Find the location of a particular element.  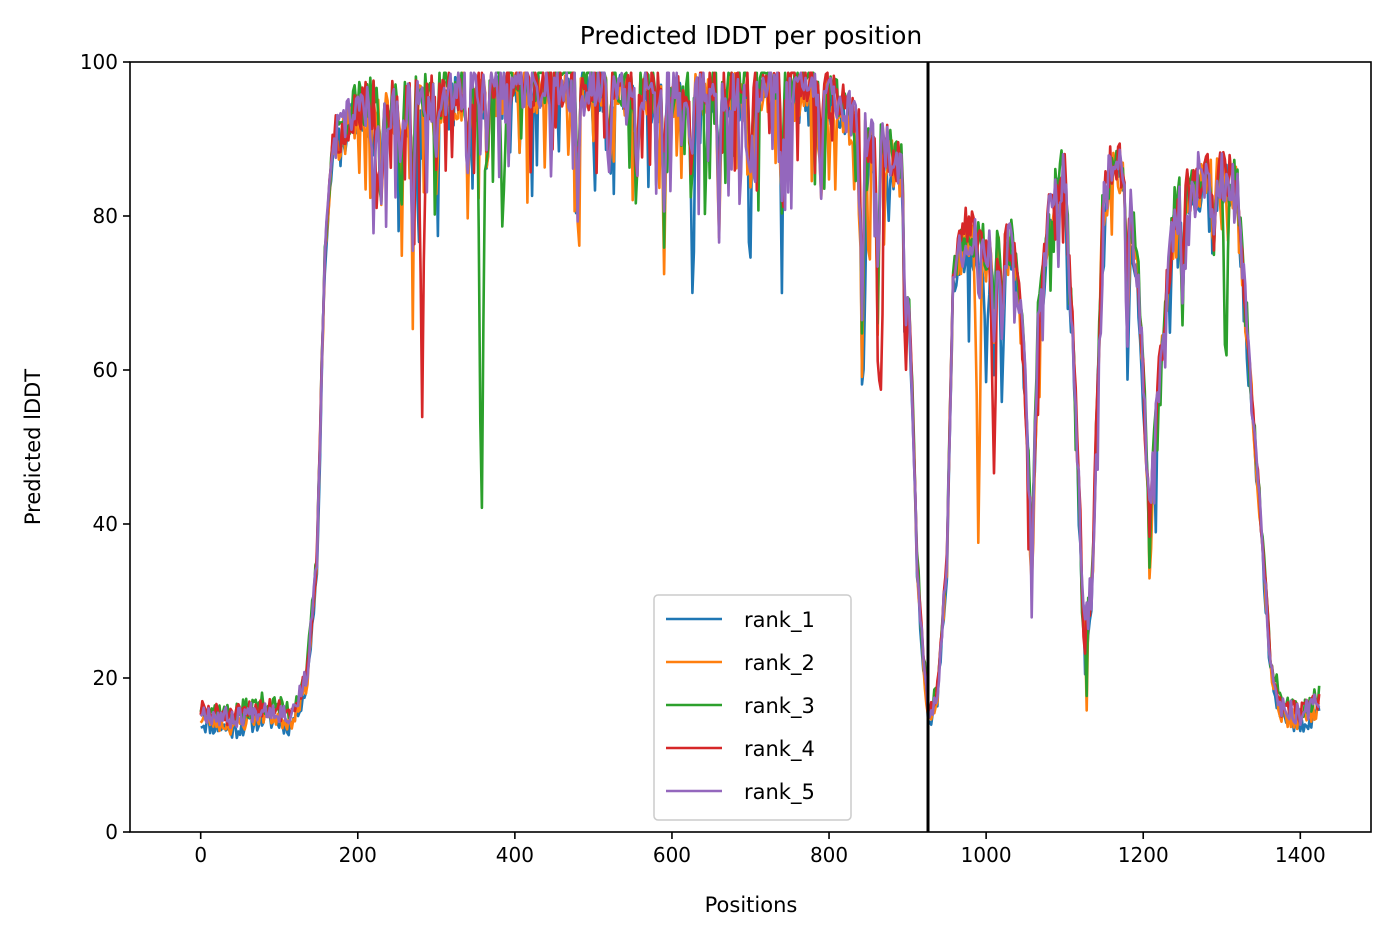

y-tick-label: 20 is located at coordinates (105, 678).